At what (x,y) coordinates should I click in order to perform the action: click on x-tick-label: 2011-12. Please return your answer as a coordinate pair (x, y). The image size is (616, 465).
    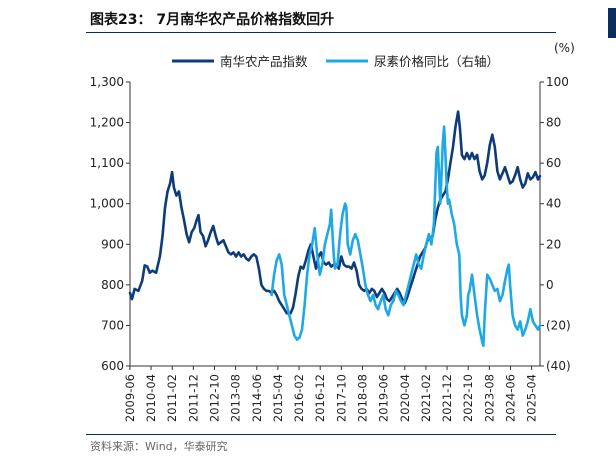
    Looking at the image, I should click on (193, 398).